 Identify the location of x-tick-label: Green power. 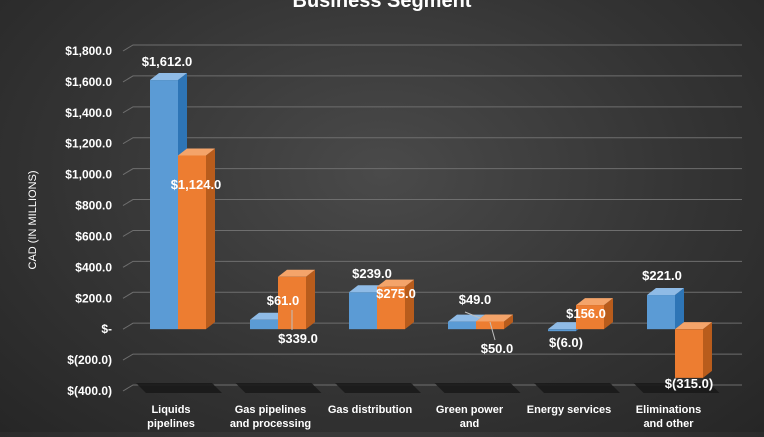
(470, 410).